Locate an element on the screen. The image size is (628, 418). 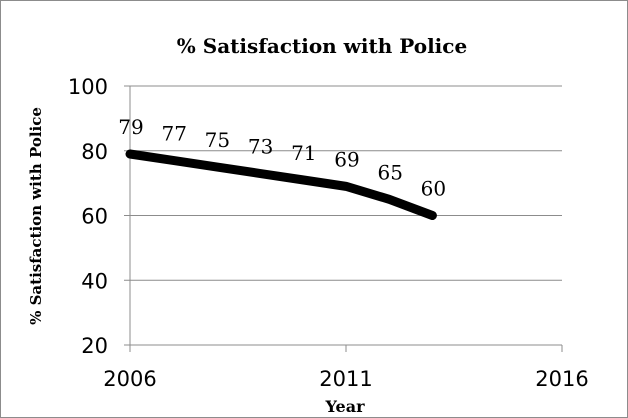
y-tick-label: 80 is located at coordinates (94, 152).